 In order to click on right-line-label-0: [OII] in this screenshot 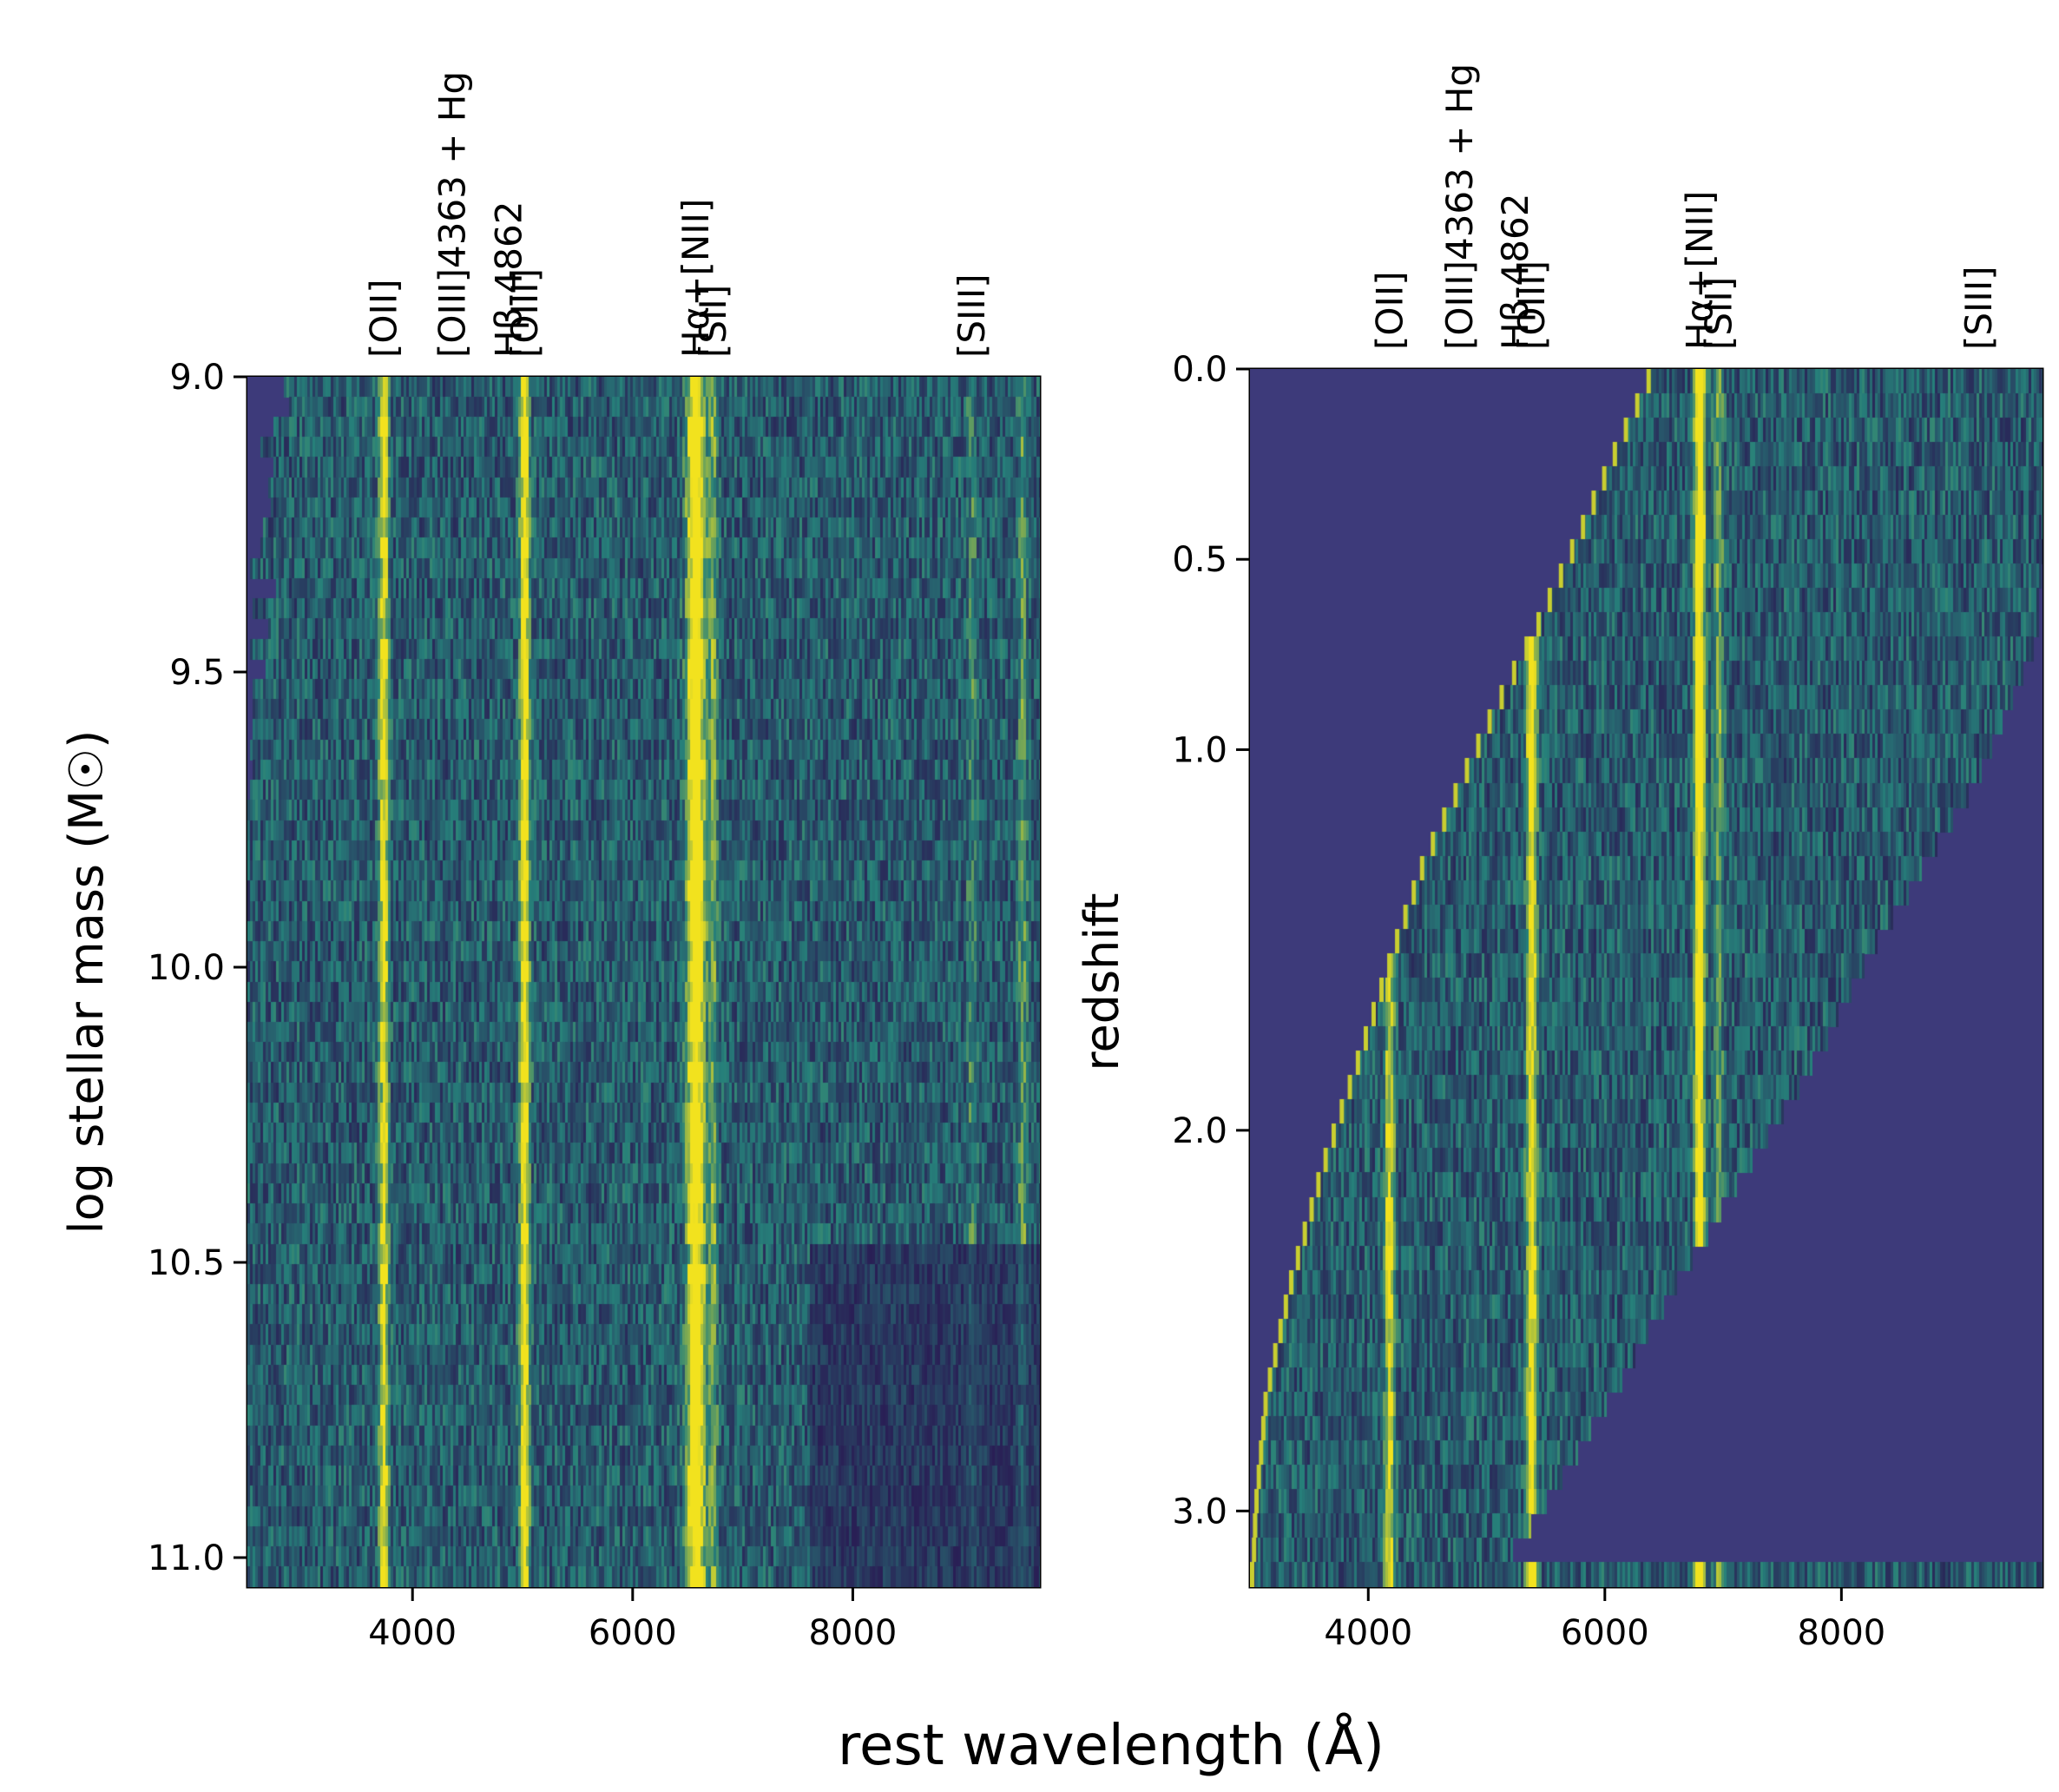, I will do `click(1390, 310)`.